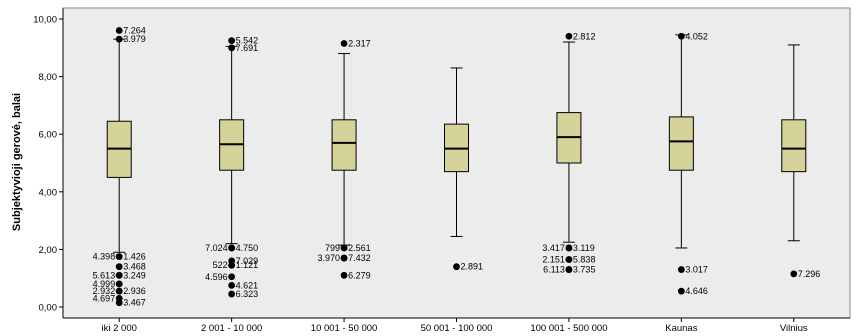  Describe the element at coordinates (359, 43) in the screenshot. I see `outlier-label: 2.317` at that location.